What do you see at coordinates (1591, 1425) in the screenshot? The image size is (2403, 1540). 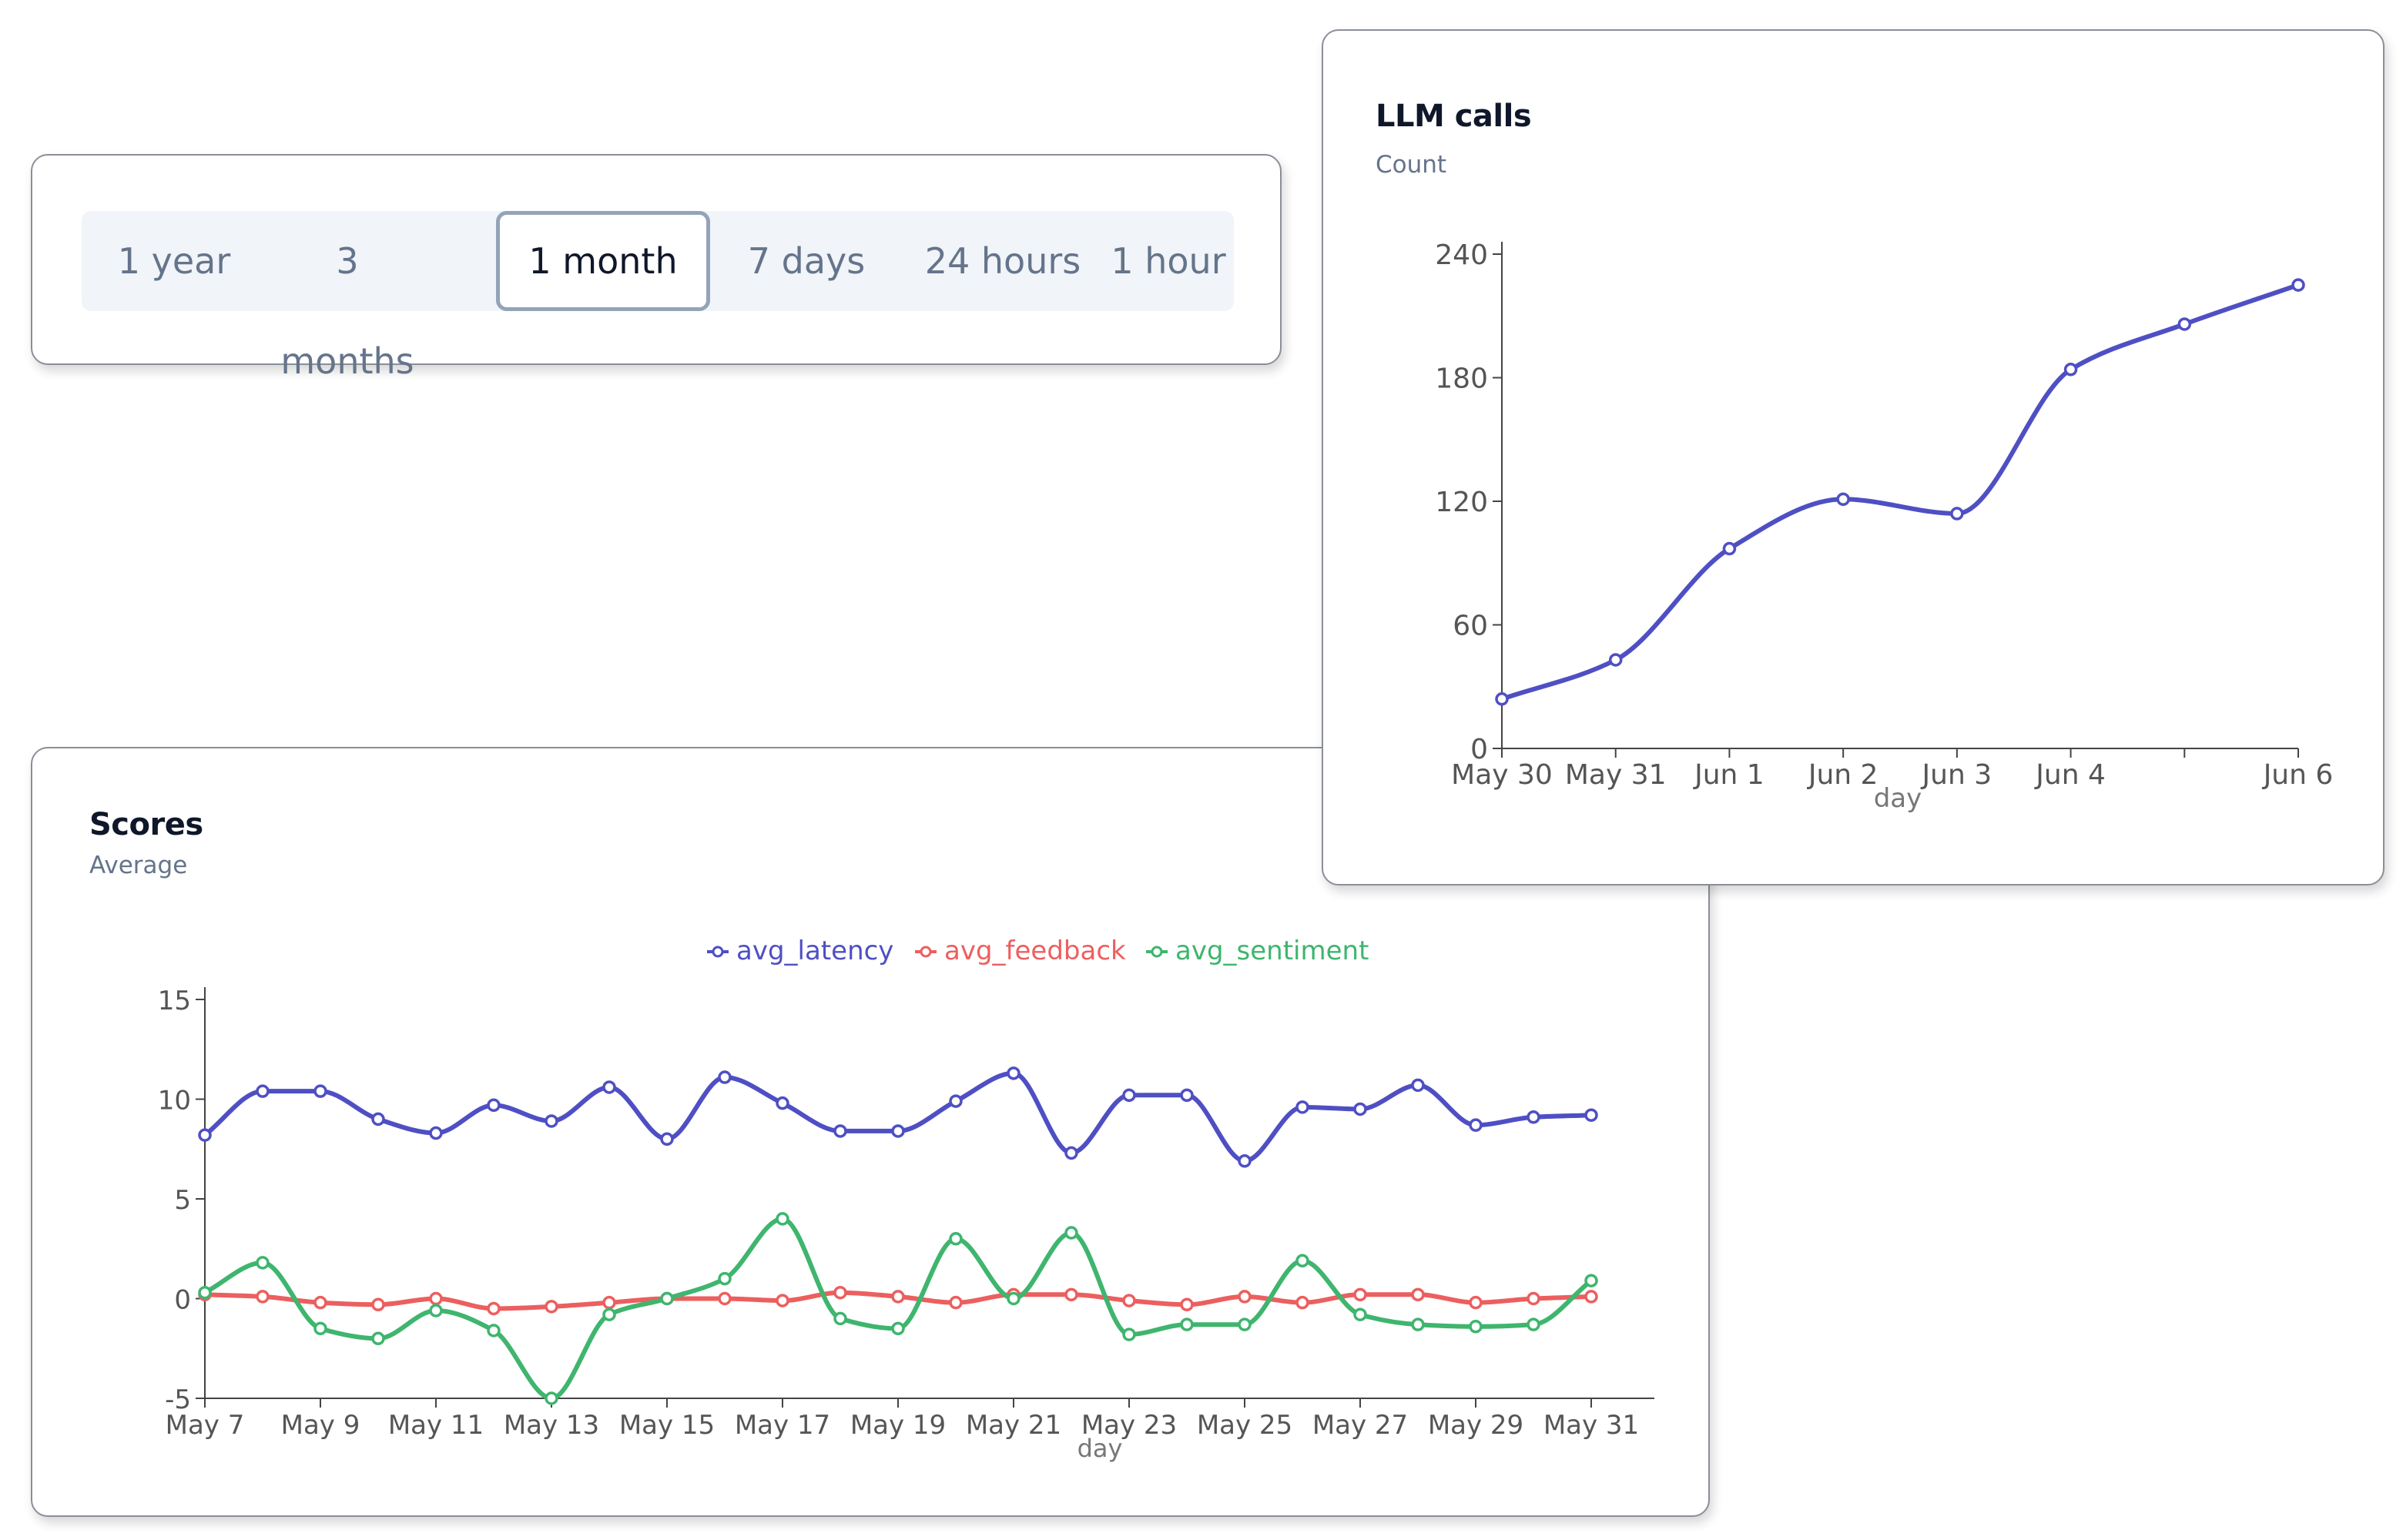 I see `x-tick-label: May 31` at bounding box center [1591, 1425].